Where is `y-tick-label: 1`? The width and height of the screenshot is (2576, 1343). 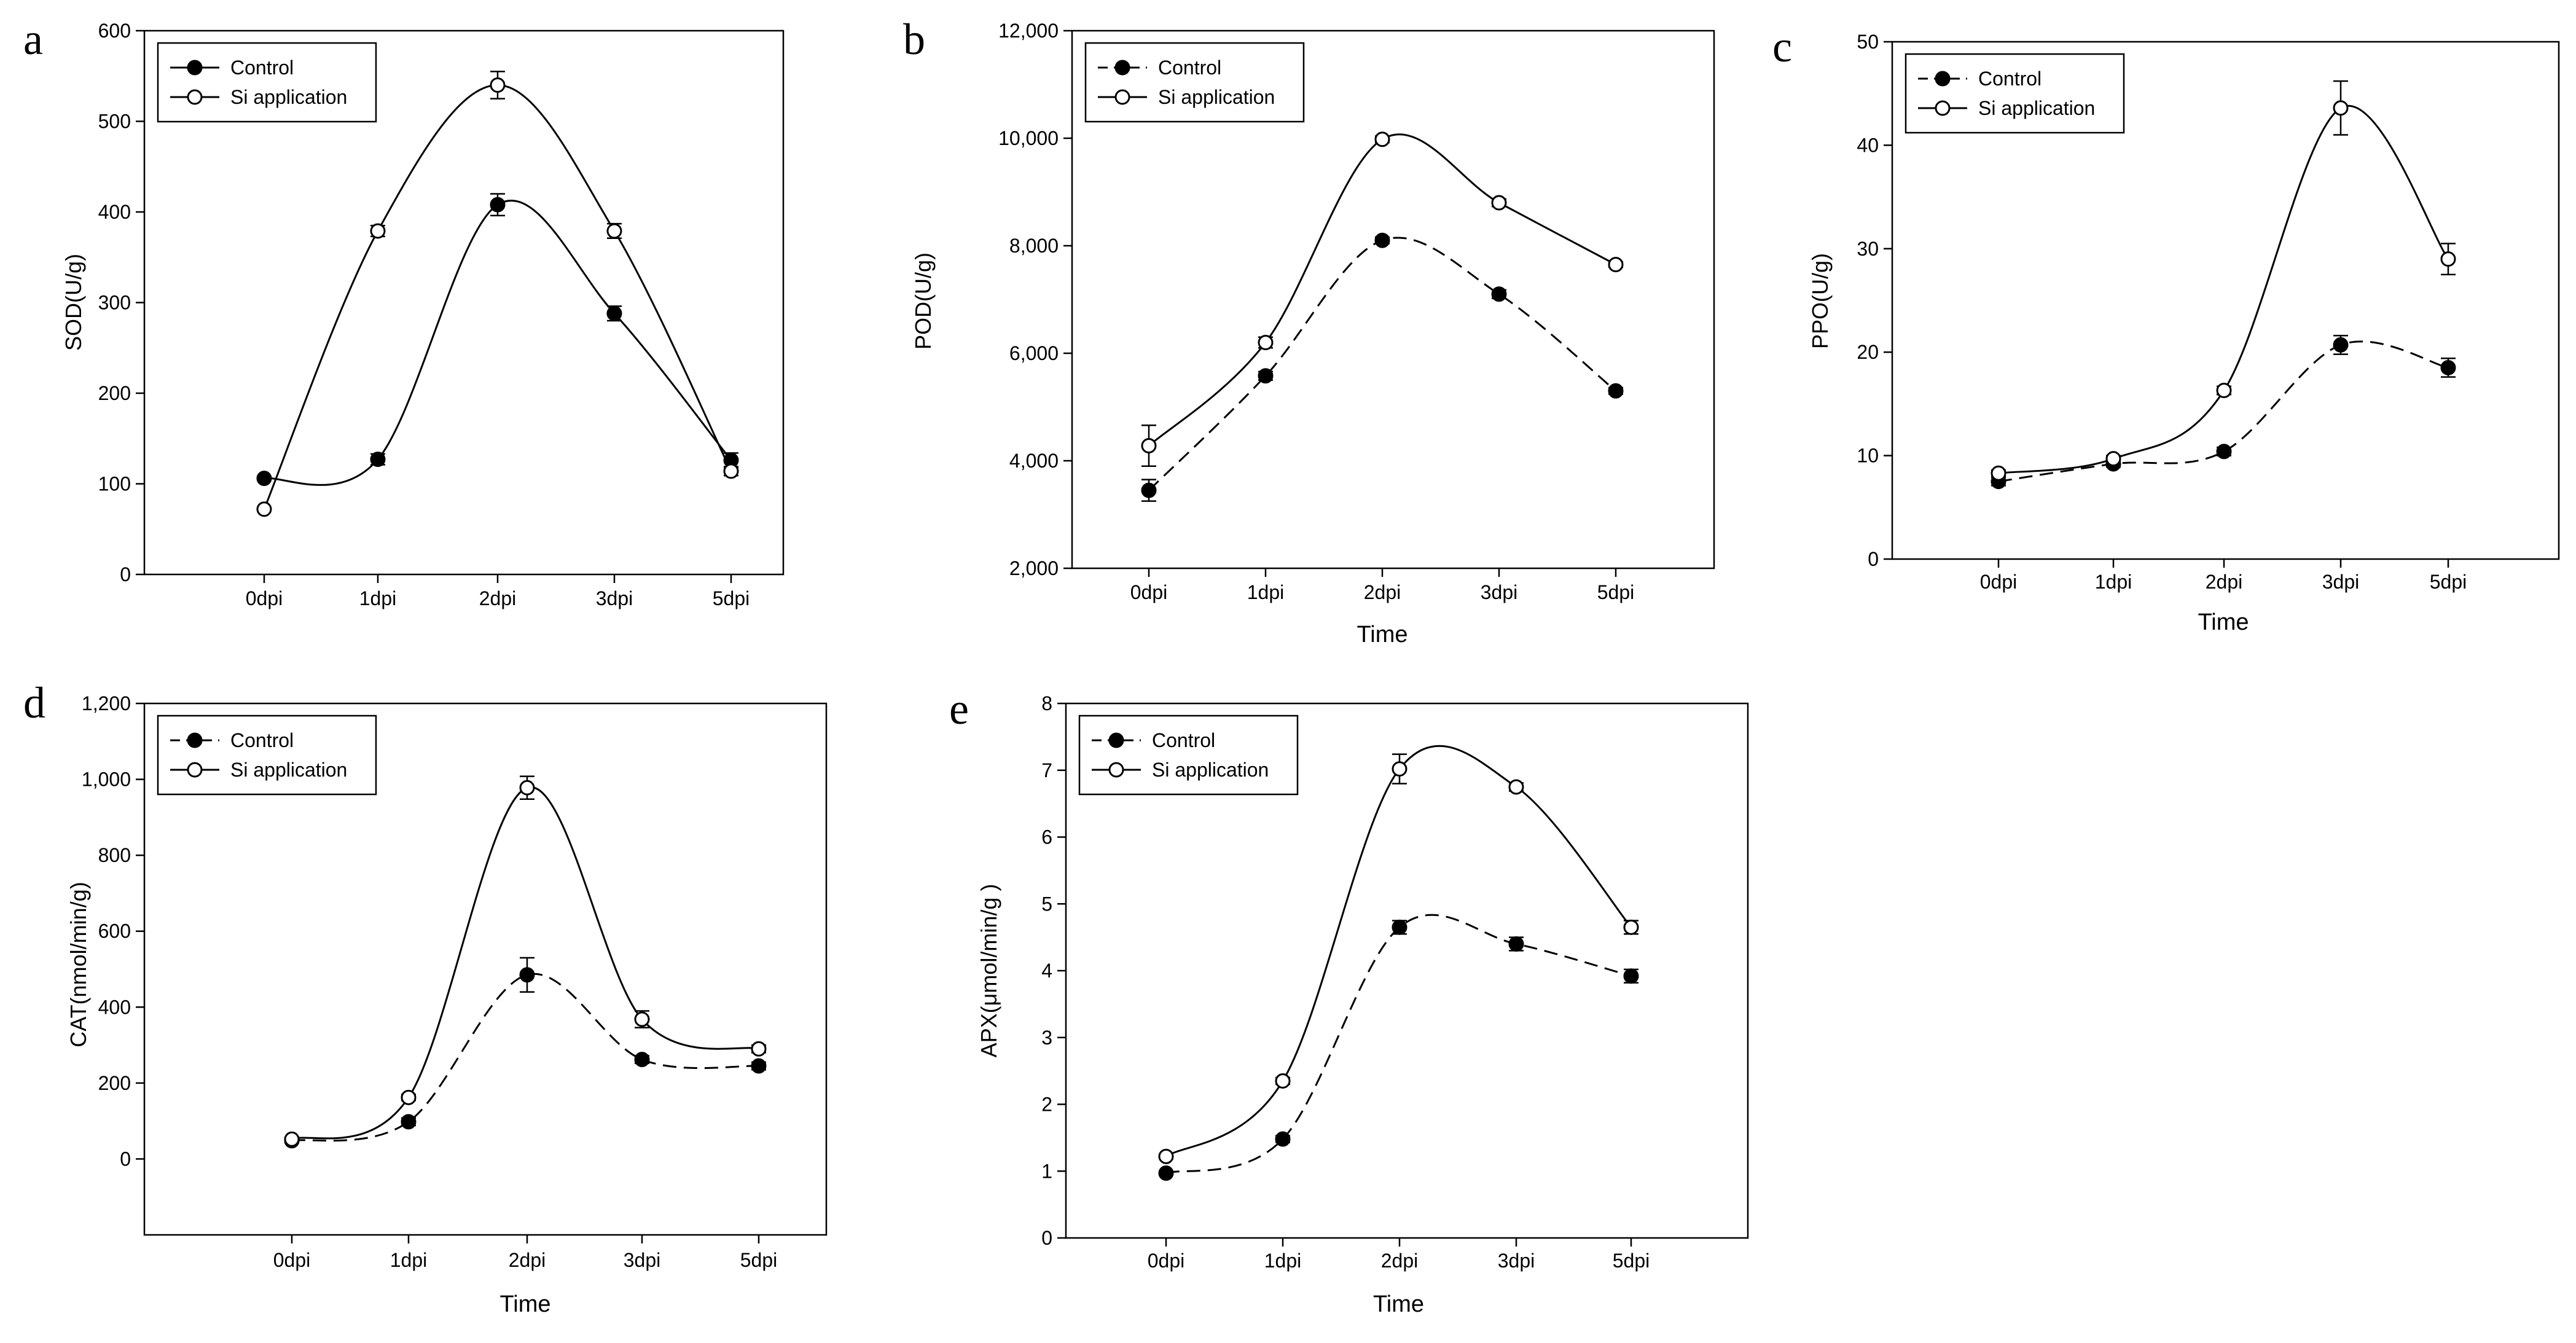 y-tick-label: 1 is located at coordinates (1046, 1171).